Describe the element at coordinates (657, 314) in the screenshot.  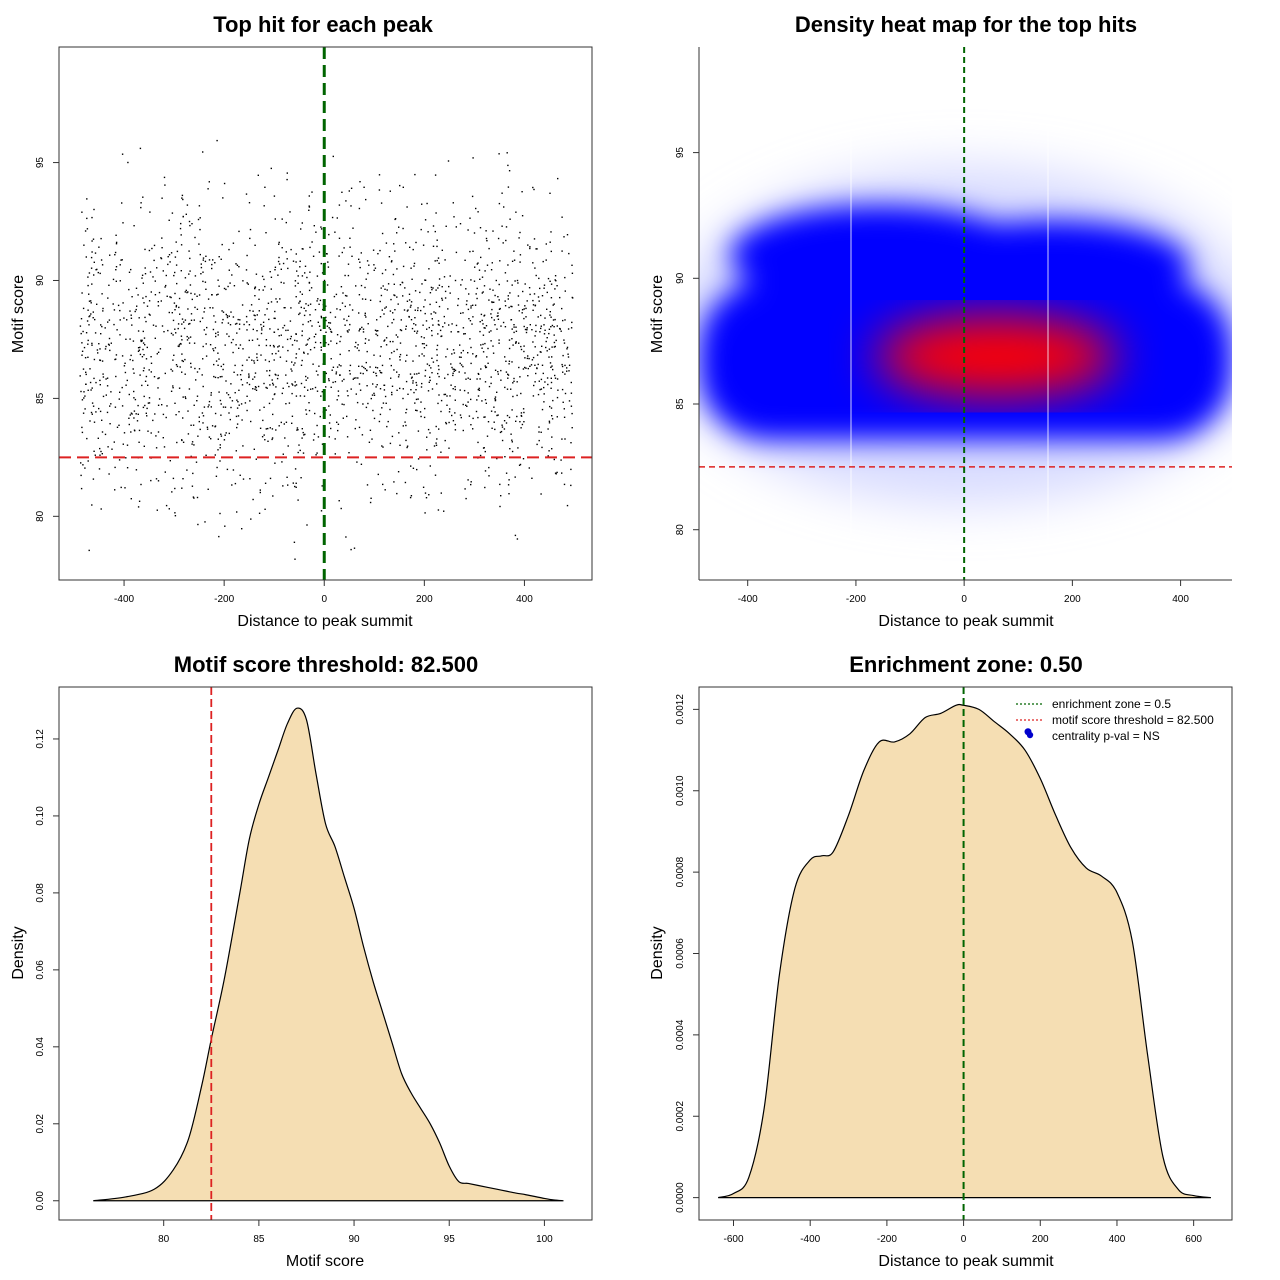
I see `y-axis-label: Motif score` at that location.